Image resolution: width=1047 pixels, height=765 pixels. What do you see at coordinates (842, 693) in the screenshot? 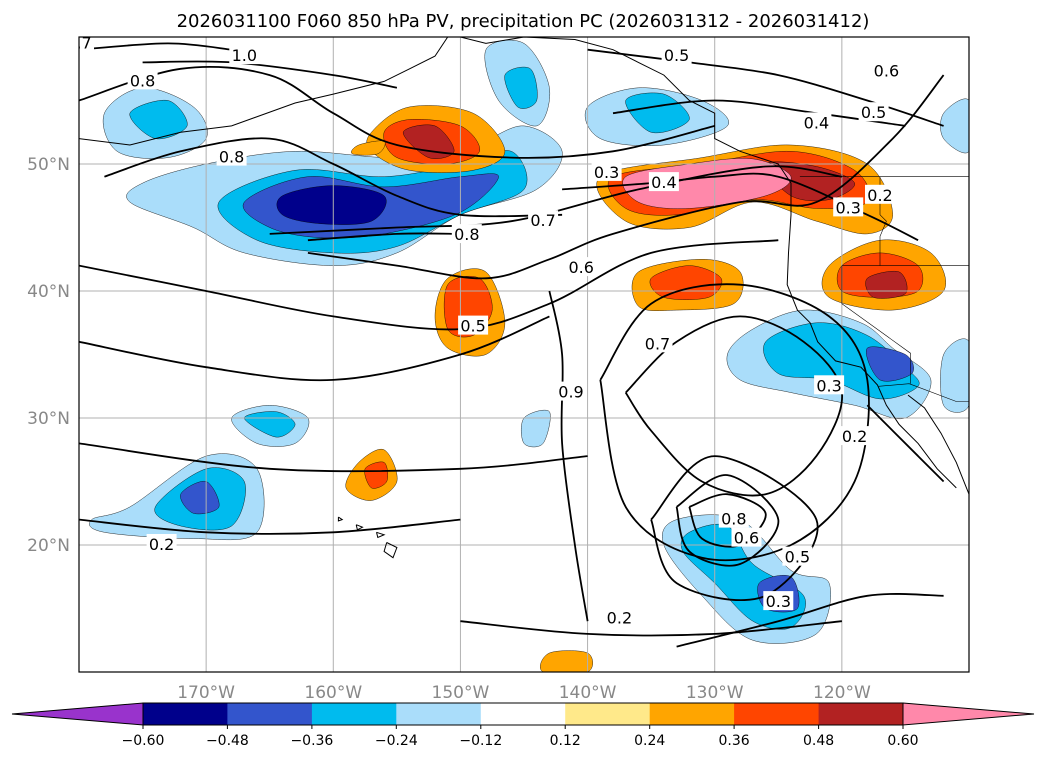
I see `lon-tick-label: 120°W` at bounding box center [842, 693].